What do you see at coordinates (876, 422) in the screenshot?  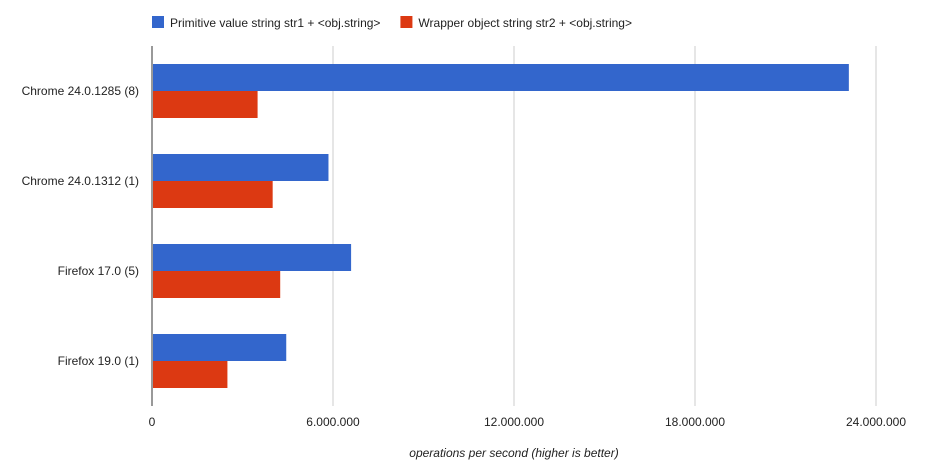 I see `x-tick-label: 24.000.000` at bounding box center [876, 422].